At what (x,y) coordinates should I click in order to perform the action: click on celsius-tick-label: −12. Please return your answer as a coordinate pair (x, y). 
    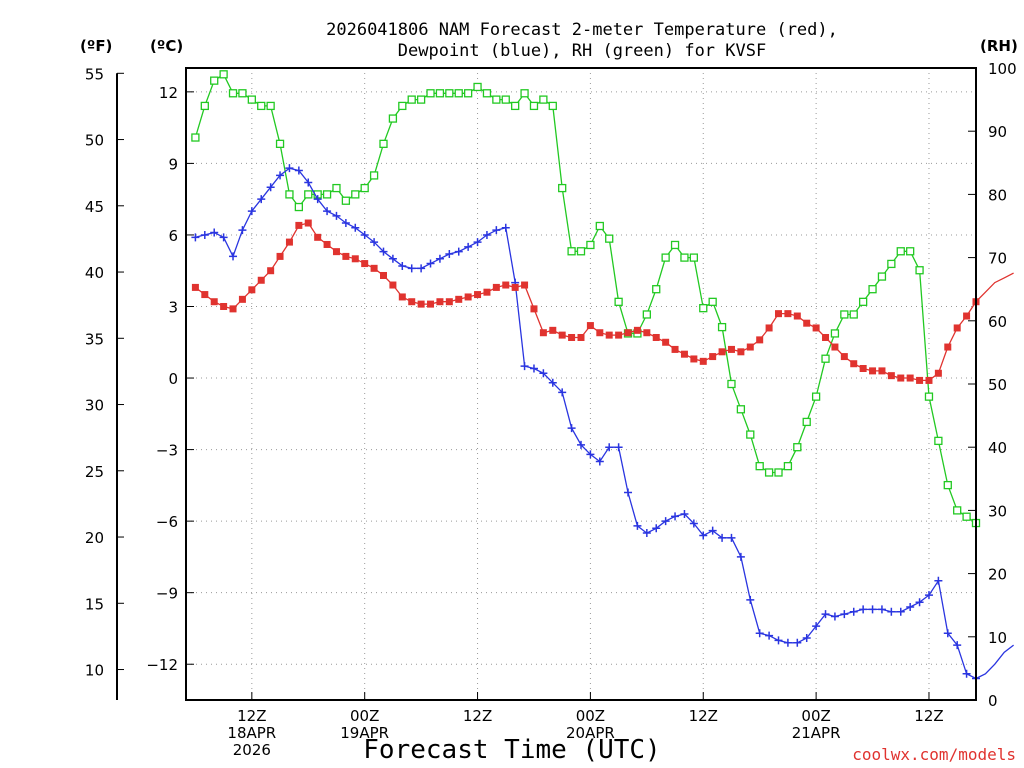
    Looking at the image, I should click on (162, 665).